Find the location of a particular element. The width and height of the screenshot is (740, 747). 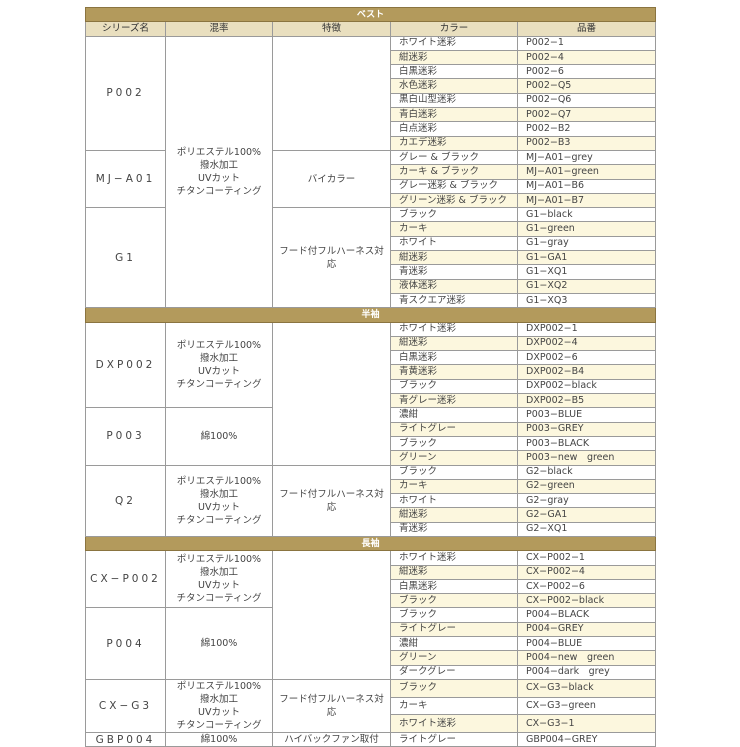

product-code-cell: MJ−A01−green is located at coordinates (586, 172).